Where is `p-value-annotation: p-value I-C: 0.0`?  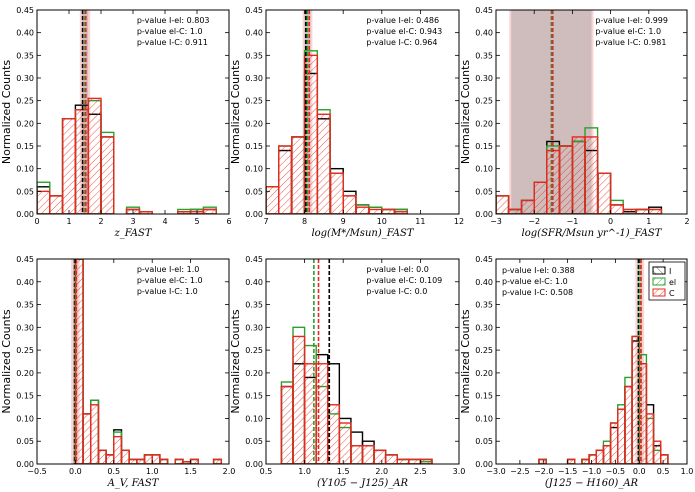
p-value-annotation: p-value I-C: 0.0 is located at coordinates (396, 291).